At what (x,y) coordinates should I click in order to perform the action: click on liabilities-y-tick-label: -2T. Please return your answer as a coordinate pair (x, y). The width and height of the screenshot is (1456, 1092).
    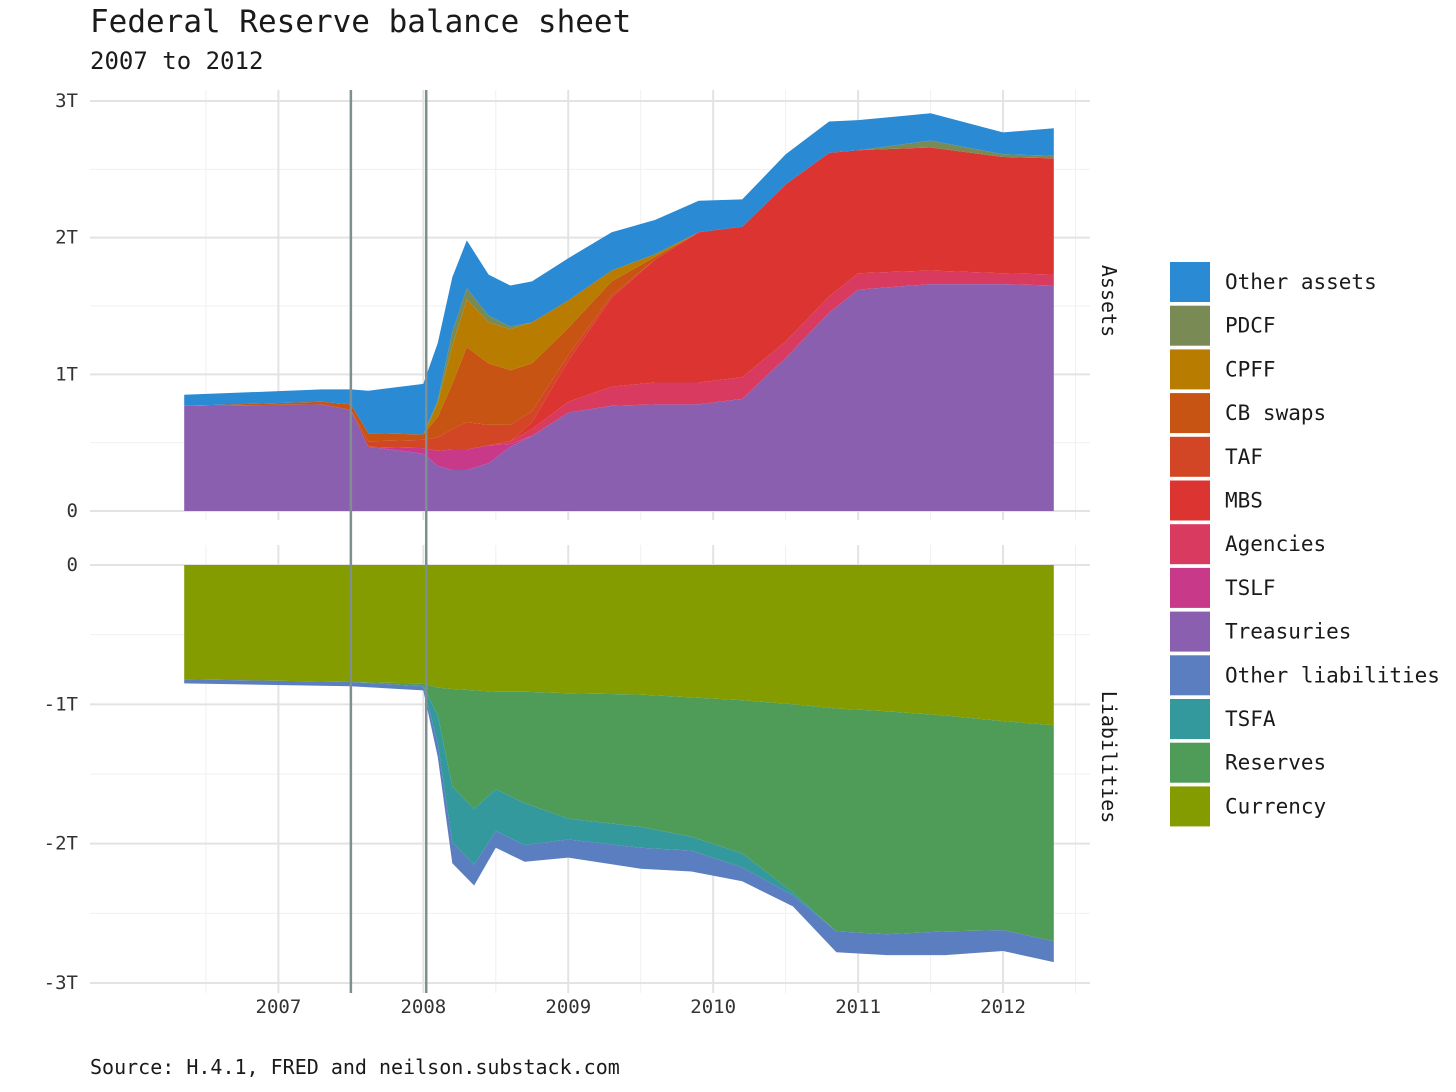
    Looking at the image, I should click on (61, 844).